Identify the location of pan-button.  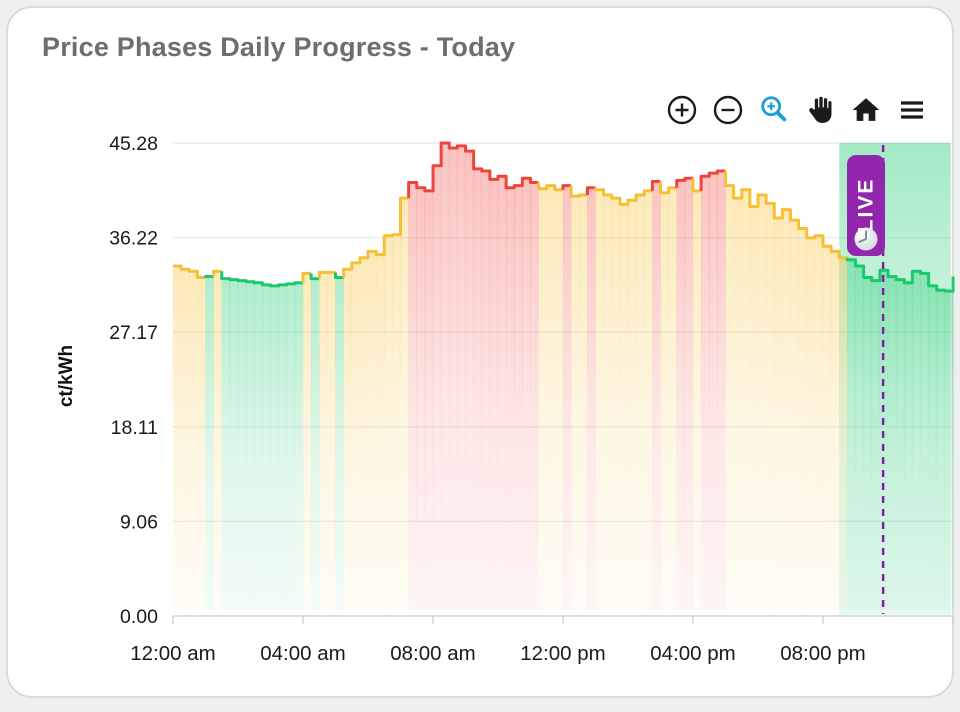
(820, 110).